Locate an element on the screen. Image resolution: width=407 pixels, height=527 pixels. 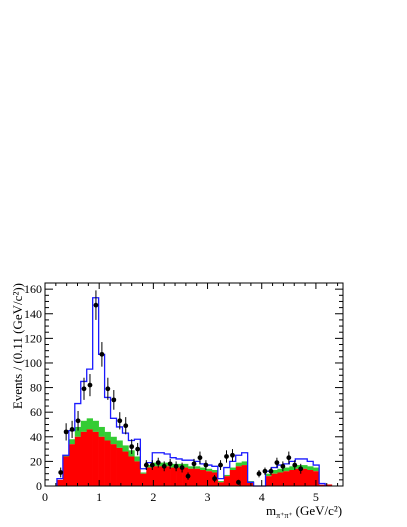
y-tick-label: 60 is located at coordinates (36, 412).